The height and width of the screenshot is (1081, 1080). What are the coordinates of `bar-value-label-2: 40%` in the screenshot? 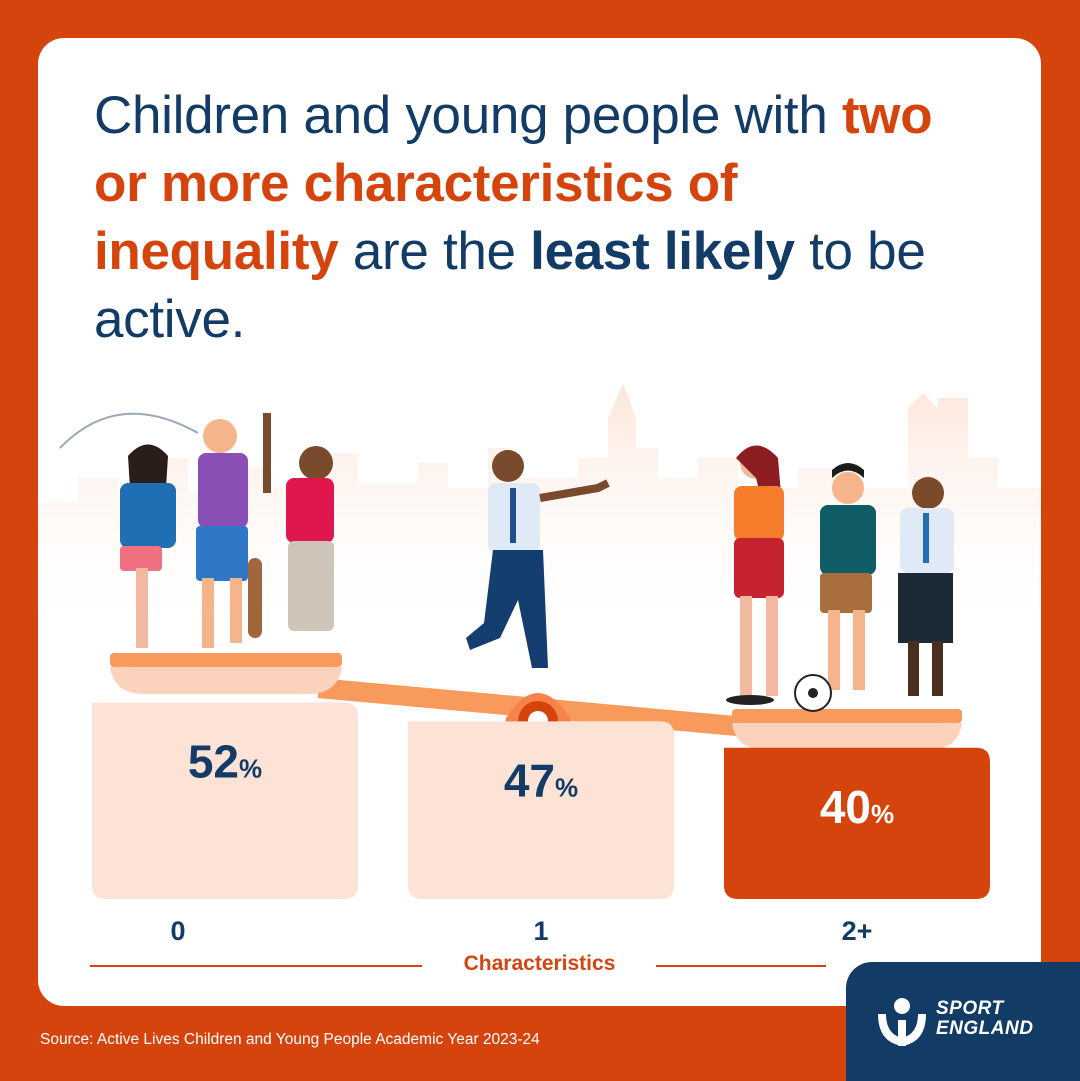 It's located at (857, 807).